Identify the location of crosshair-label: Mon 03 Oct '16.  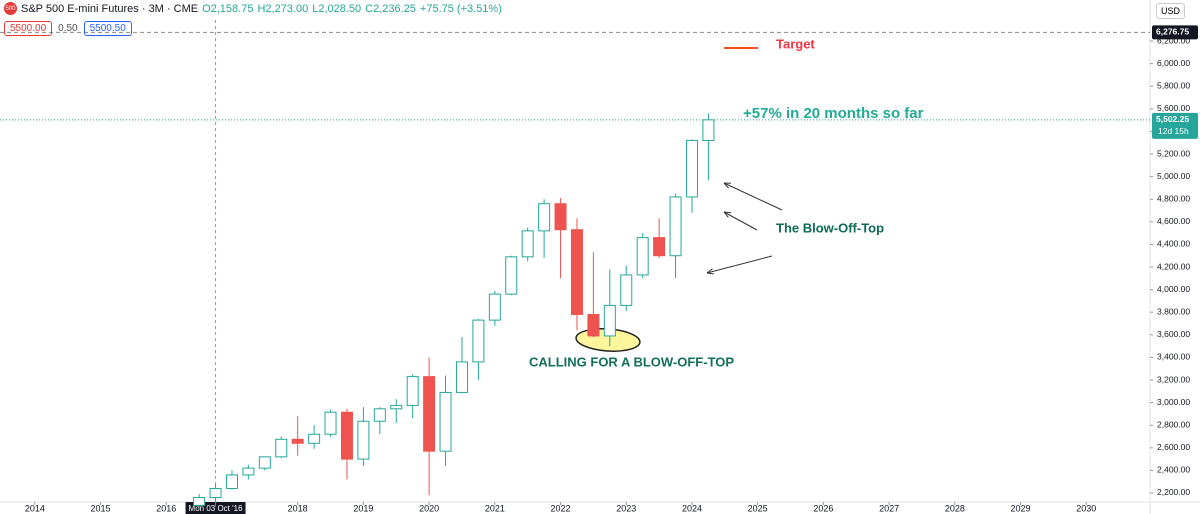
(216, 508).